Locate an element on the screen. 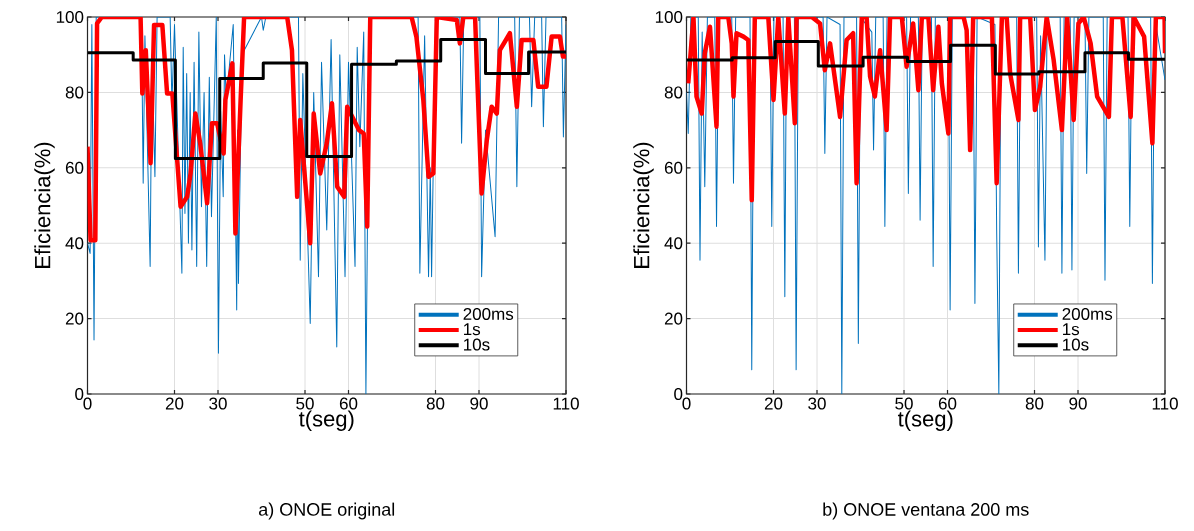 The image size is (1194, 531). text: b) ONOE ventana 200 ms is located at coordinates (926, 511).